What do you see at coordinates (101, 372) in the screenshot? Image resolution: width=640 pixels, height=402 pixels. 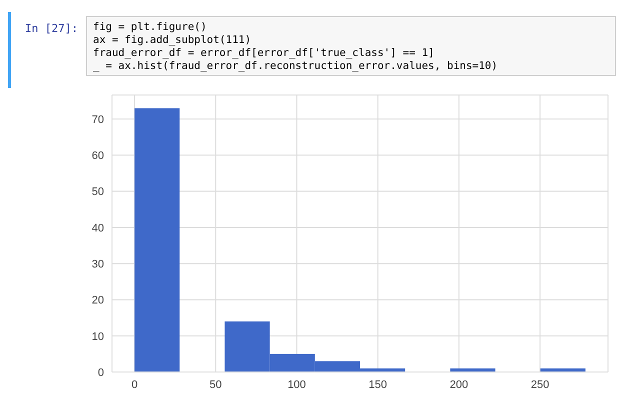 I see `y-tick-label: 0` at bounding box center [101, 372].